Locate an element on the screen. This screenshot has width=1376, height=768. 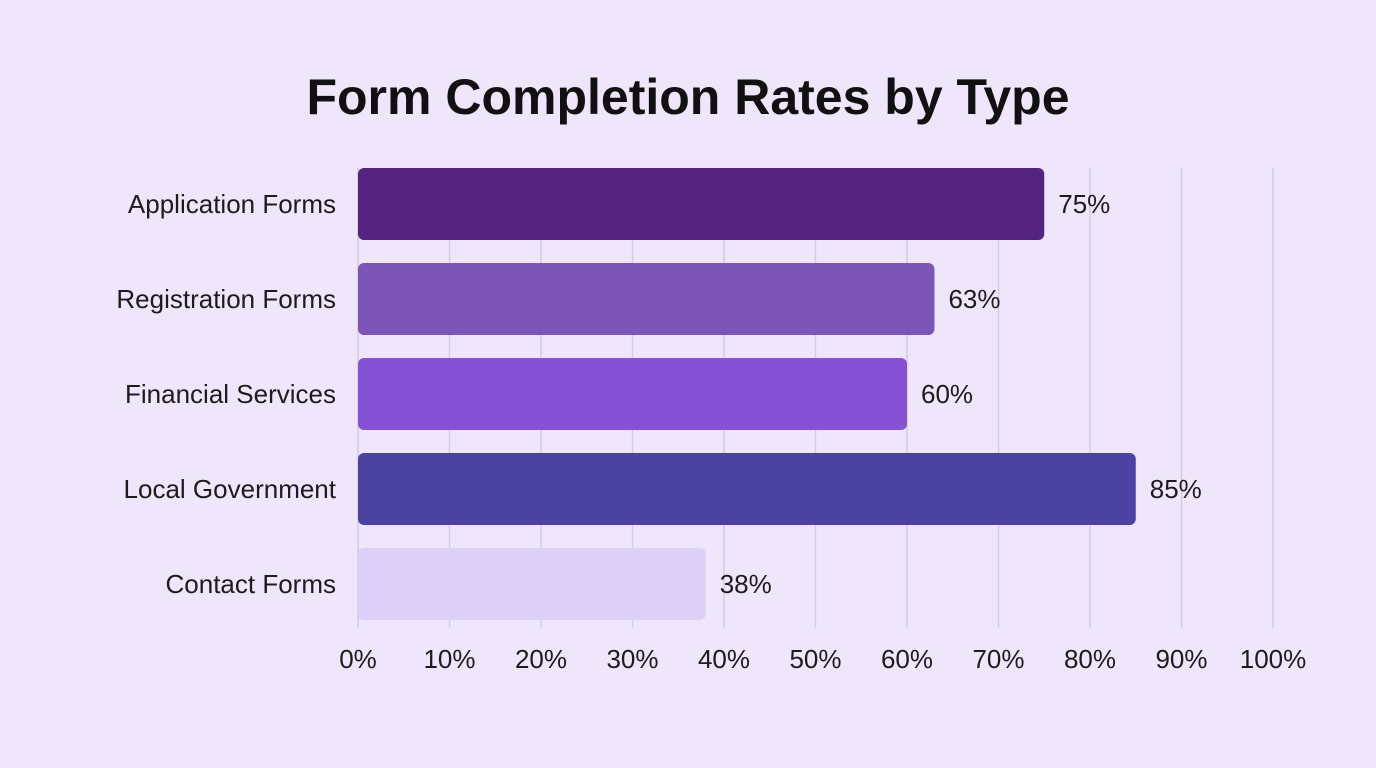
category-label: Registration Forms is located at coordinates (226, 299).